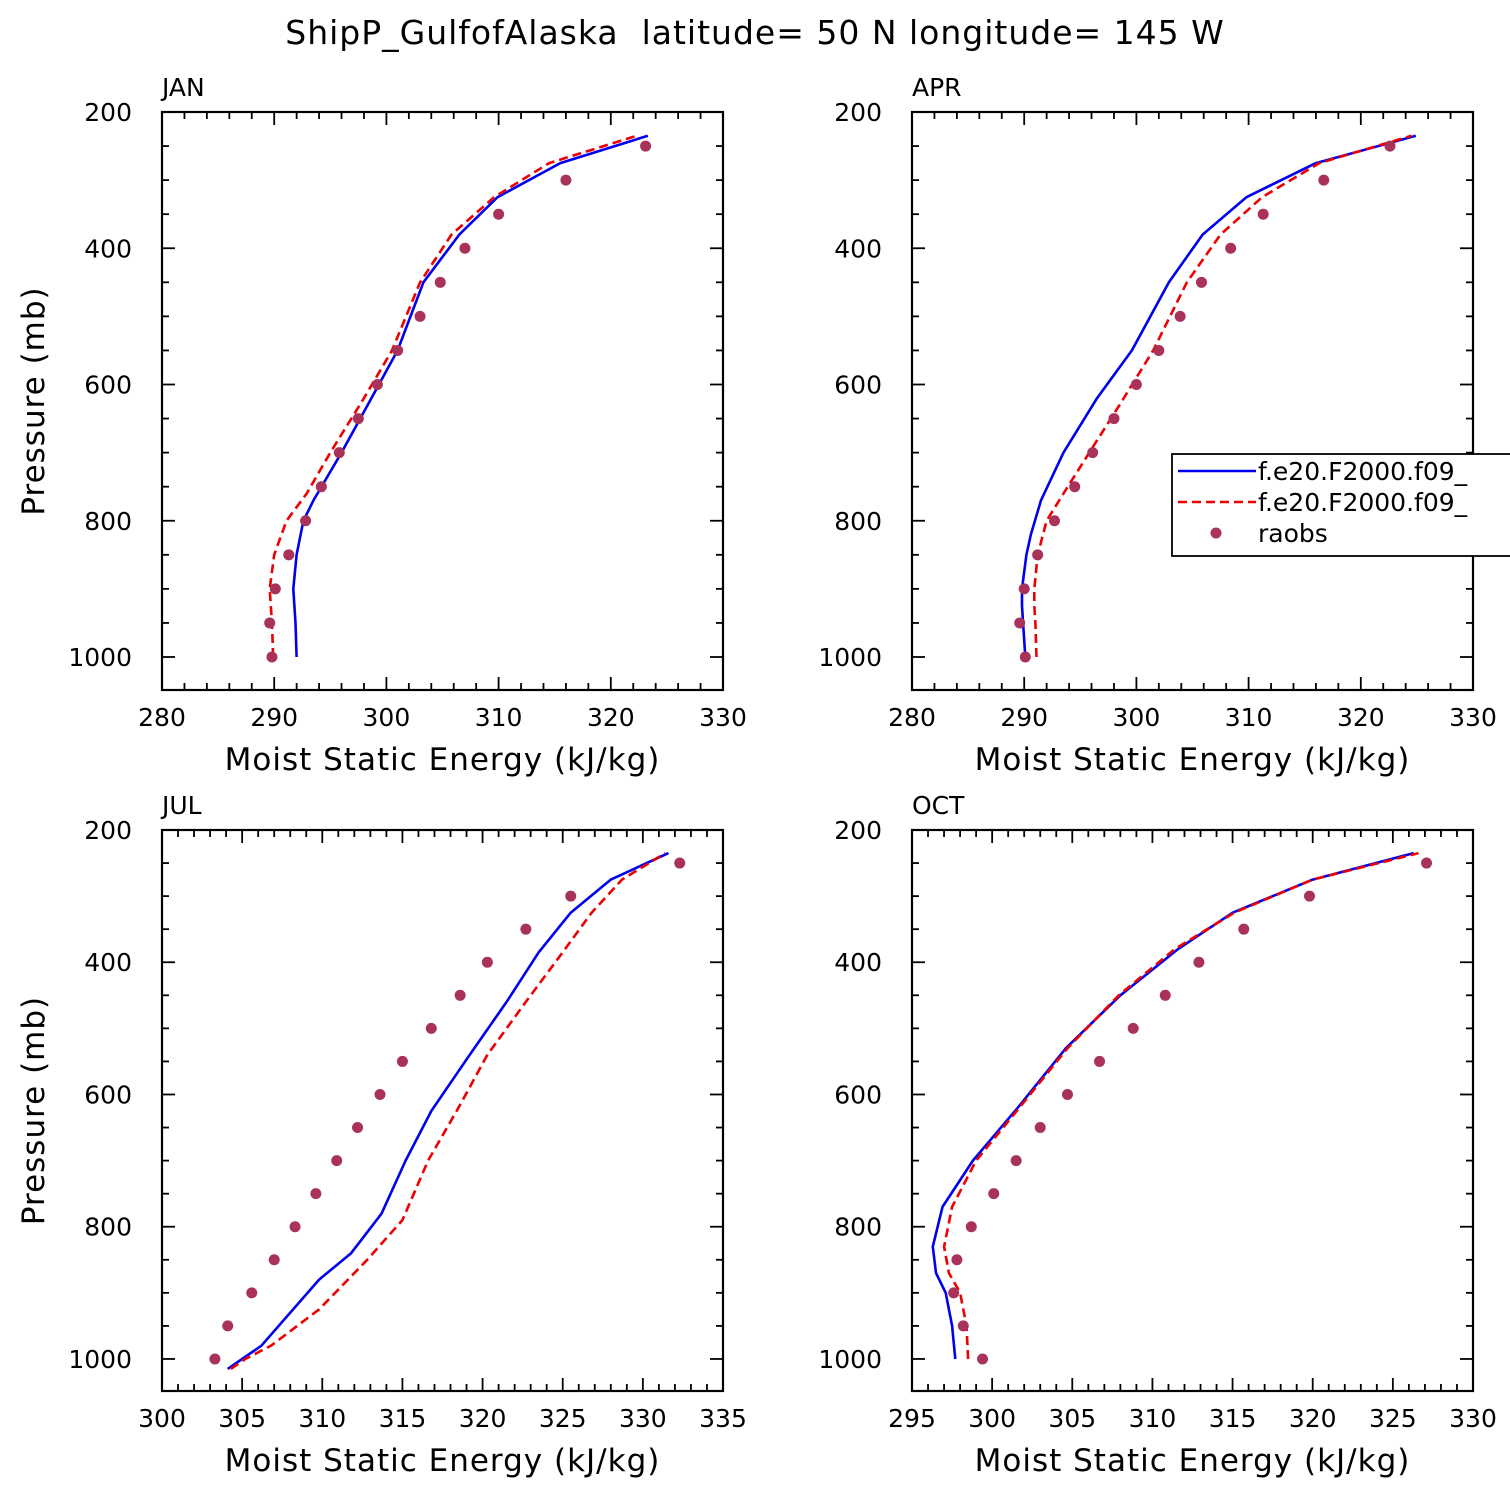 The width and height of the screenshot is (1510, 1510). Describe the element at coordinates (937, 87) in the screenshot. I see `panel-title: APR` at that location.